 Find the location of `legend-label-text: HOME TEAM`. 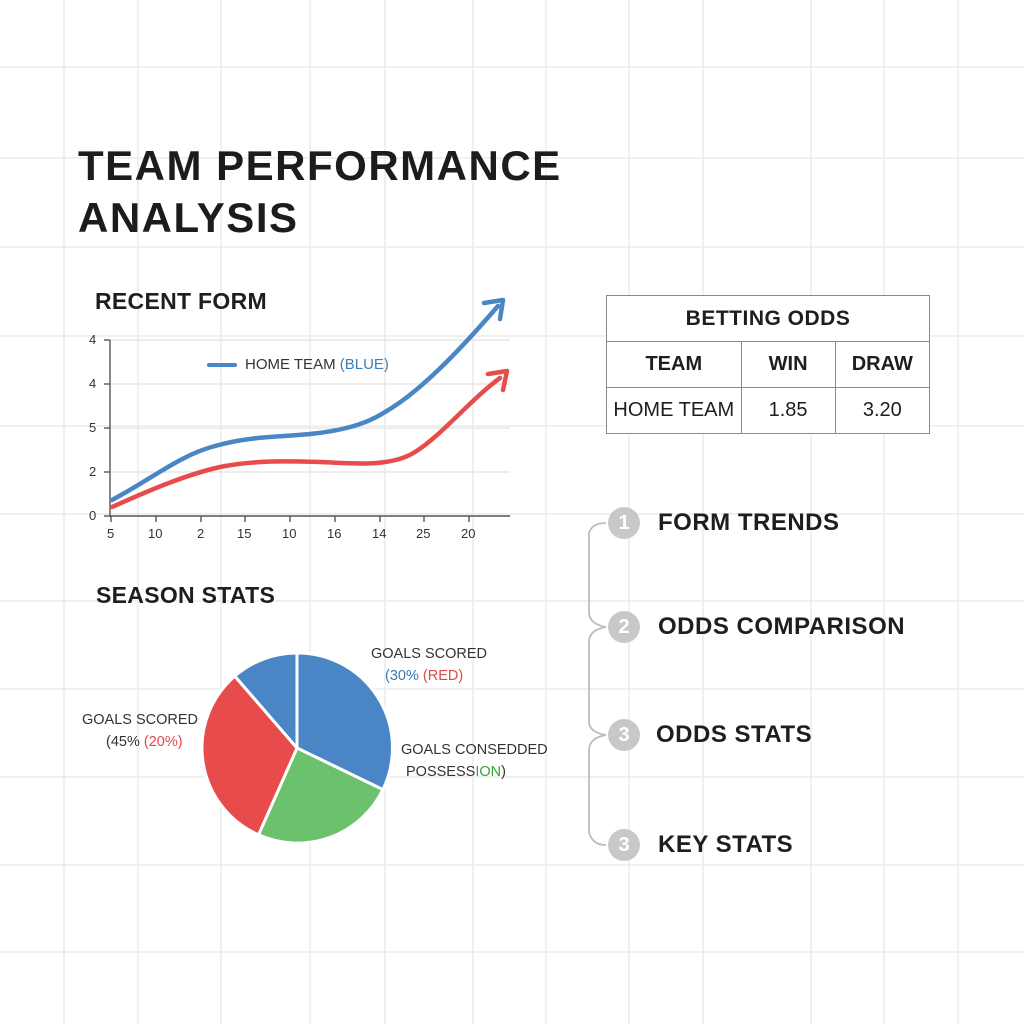

legend-label-text: HOME TEAM is located at coordinates (290, 364).